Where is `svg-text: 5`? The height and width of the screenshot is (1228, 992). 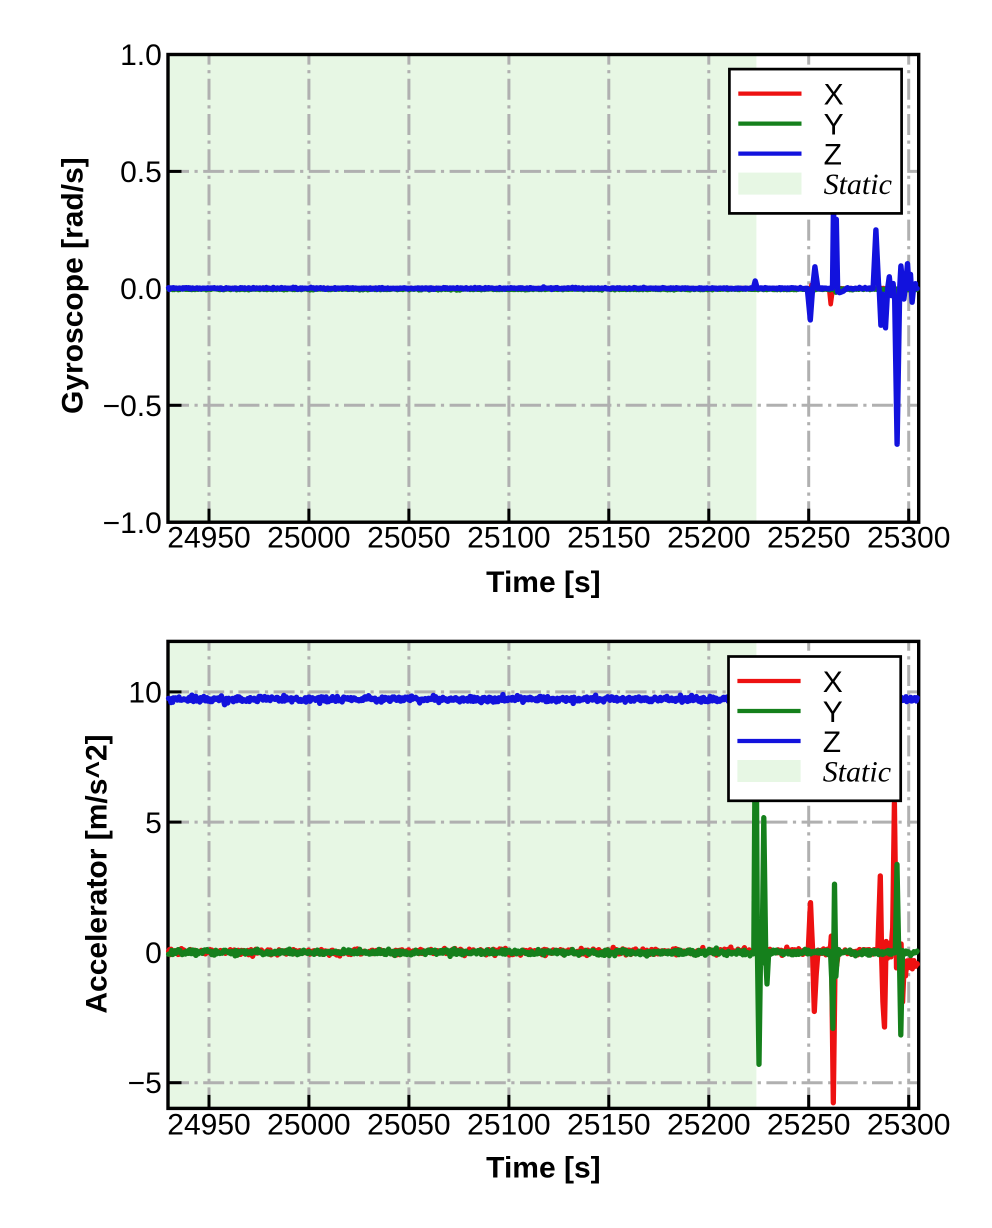
svg-text: 5 is located at coordinates (153, 823).